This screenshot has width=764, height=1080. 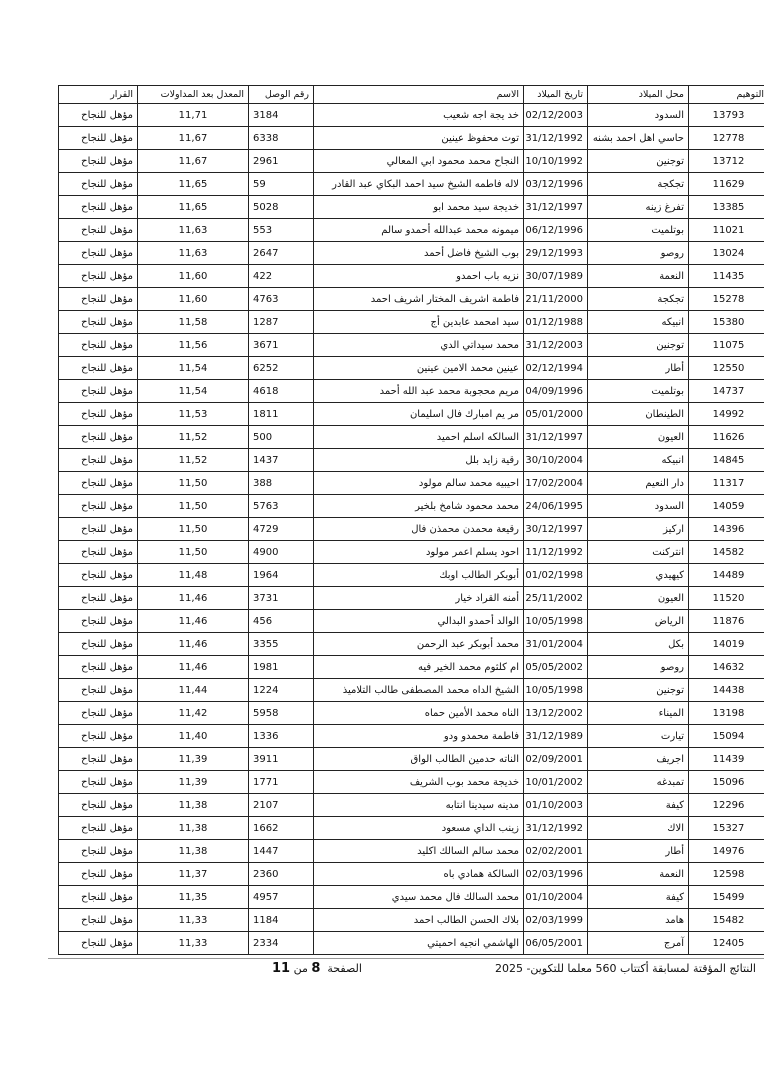 I want to click on cell-col-average: 11,50, so click(x=193, y=552).